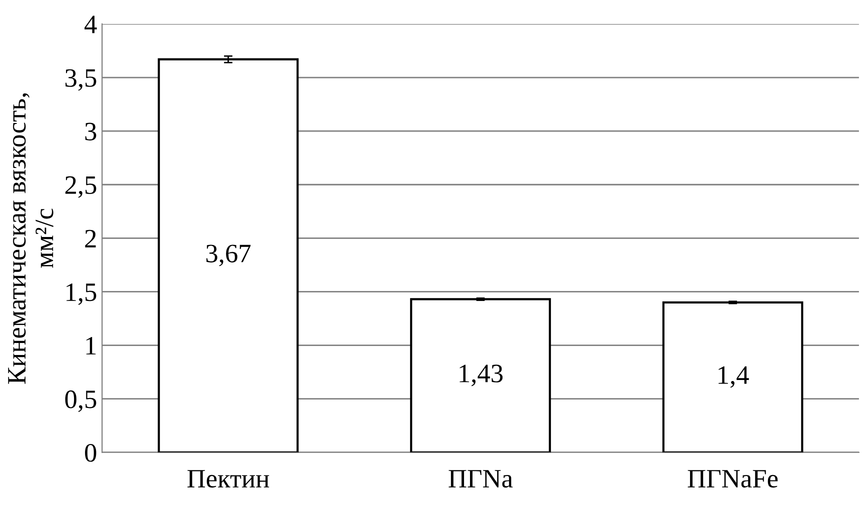 This screenshot has width=865, height=510. Describe the element at coordinates (80, 401) in the screenshot. I see `y-tick-label: 0,5` at that location.